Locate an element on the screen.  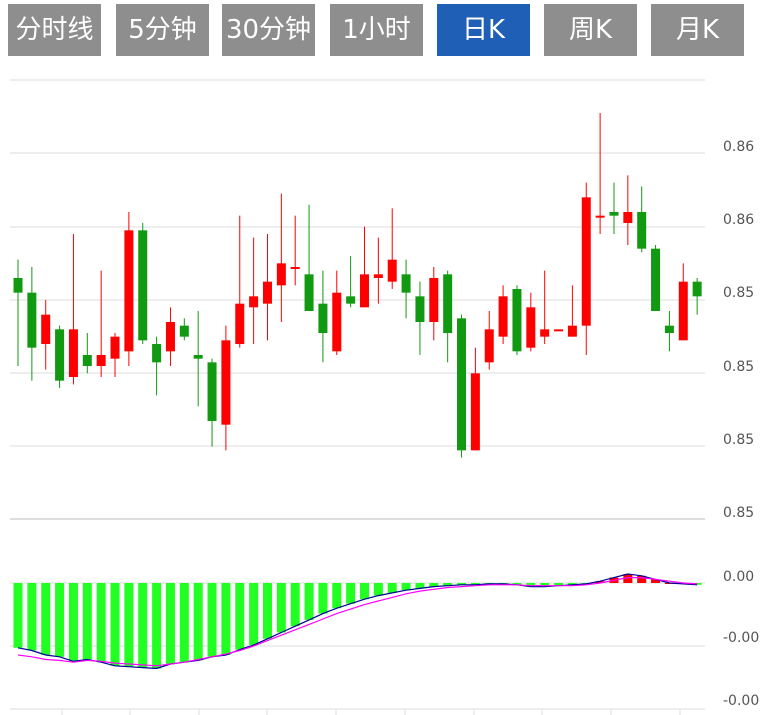
tab-weekly-k: 周K is located at coordinates (590, 30).